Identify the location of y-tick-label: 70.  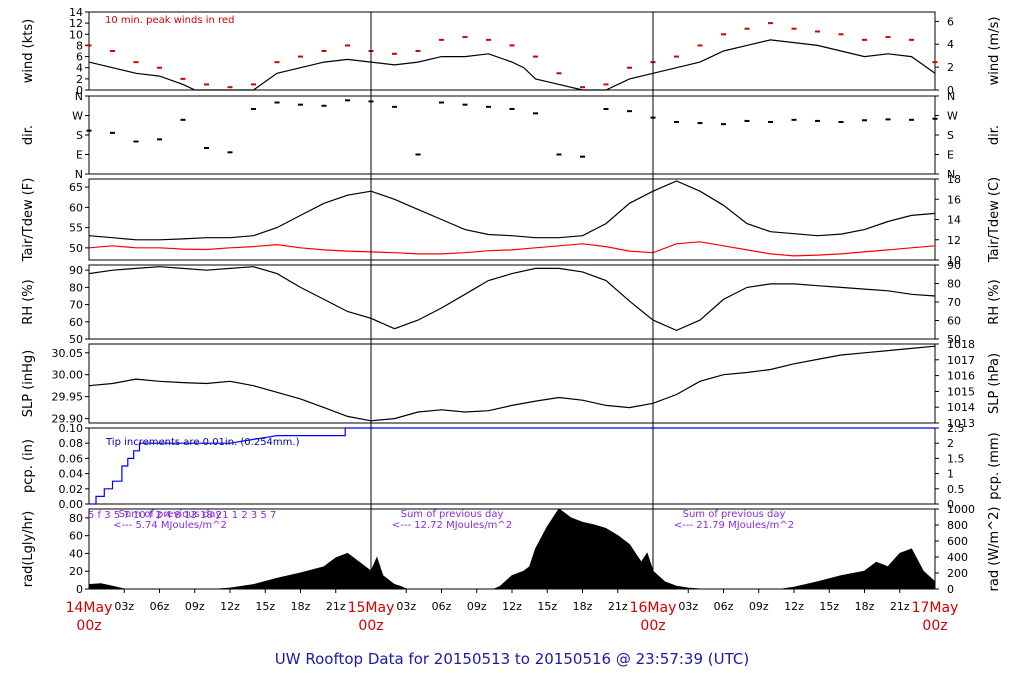
(76, 305).